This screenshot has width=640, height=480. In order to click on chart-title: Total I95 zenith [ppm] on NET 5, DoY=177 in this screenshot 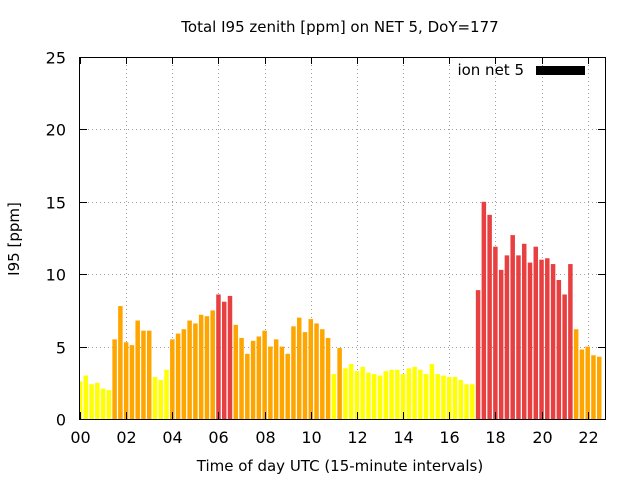, I will do `click(339, 27)`.